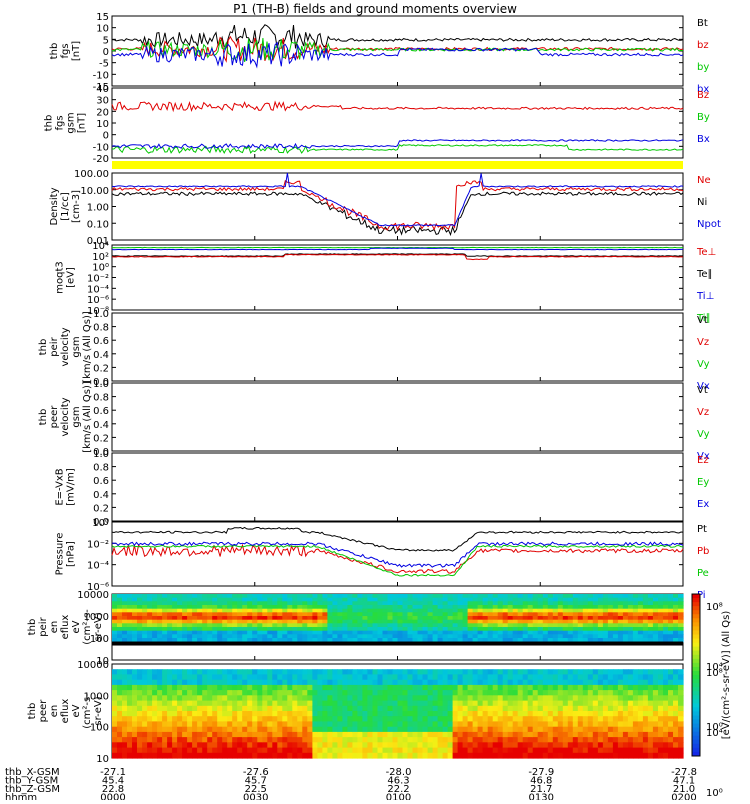  What do you see at coordinates (76, 416) in the screenshot?
I see `y-axis-label: gsm` at bounding box center [76, 416].